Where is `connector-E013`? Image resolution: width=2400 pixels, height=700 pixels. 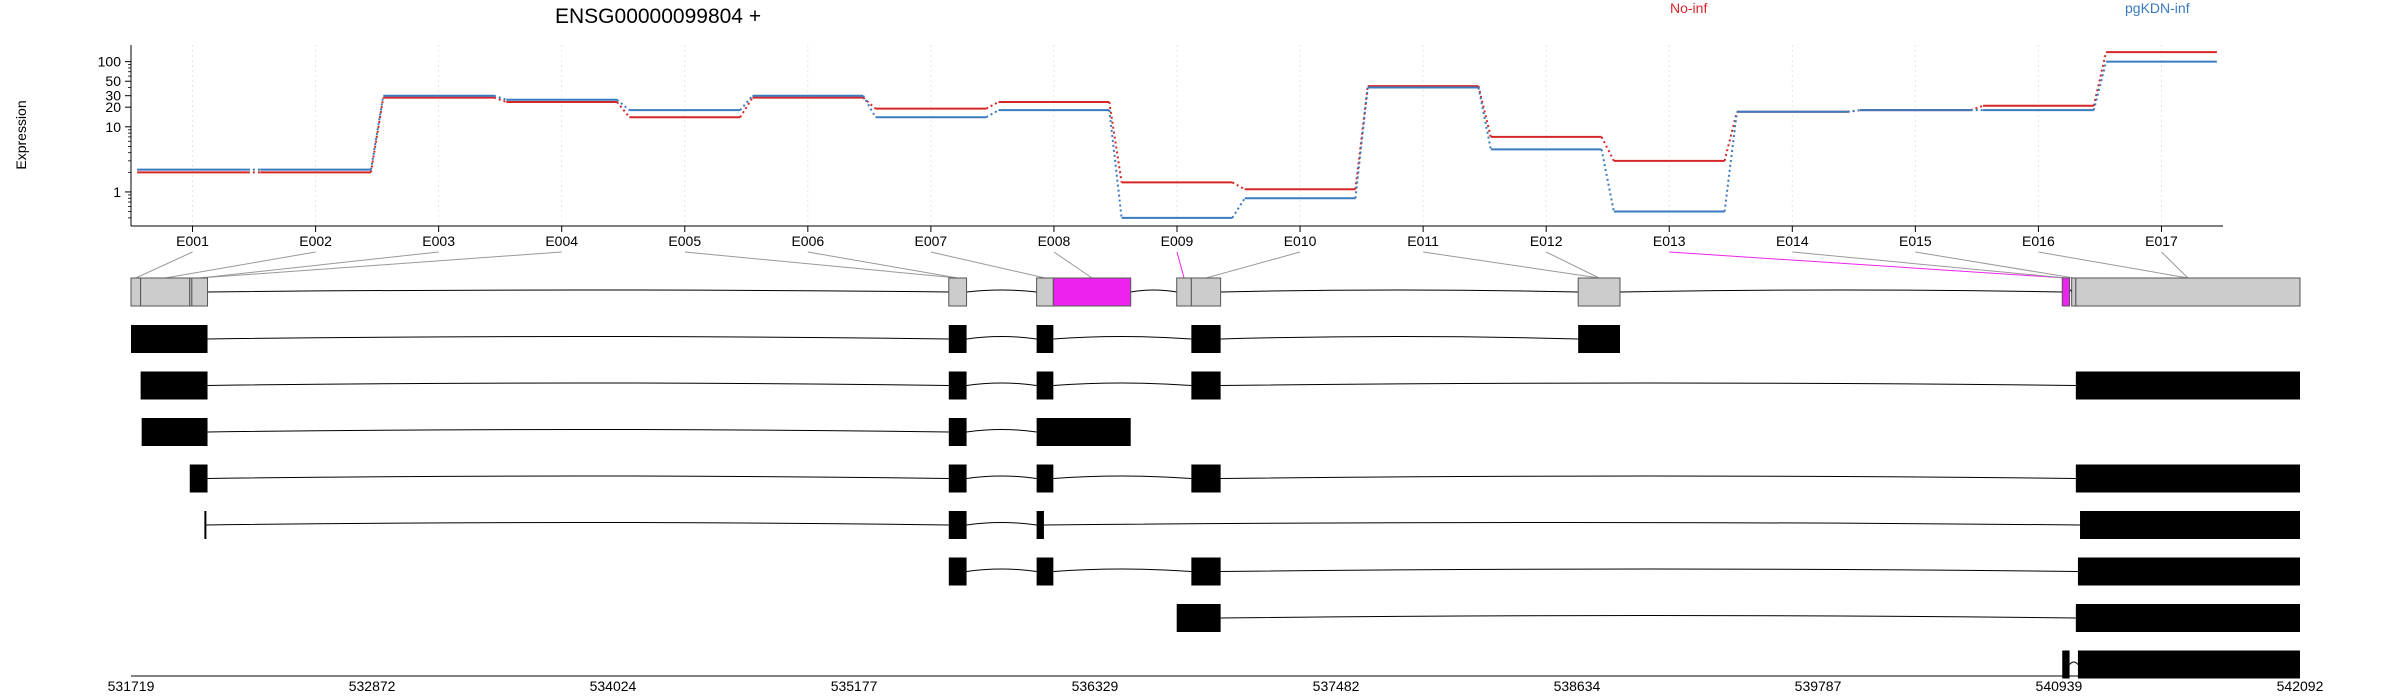
connector-E013 is located at coordinates (1867, 265).